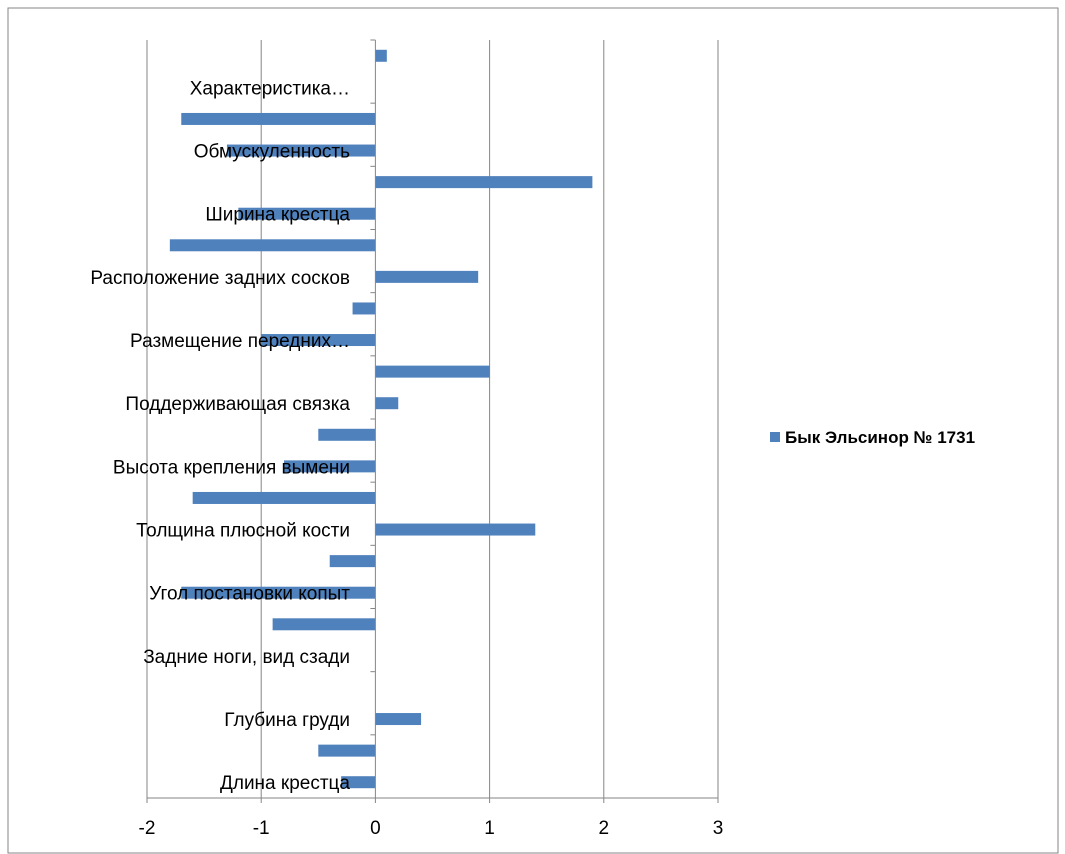 This screenshot has height=854, width=1065. What do you see at coordinates (489, 828) in the screenshot?
I see `value-tick-label: 1` at bounding box center [489, 828].